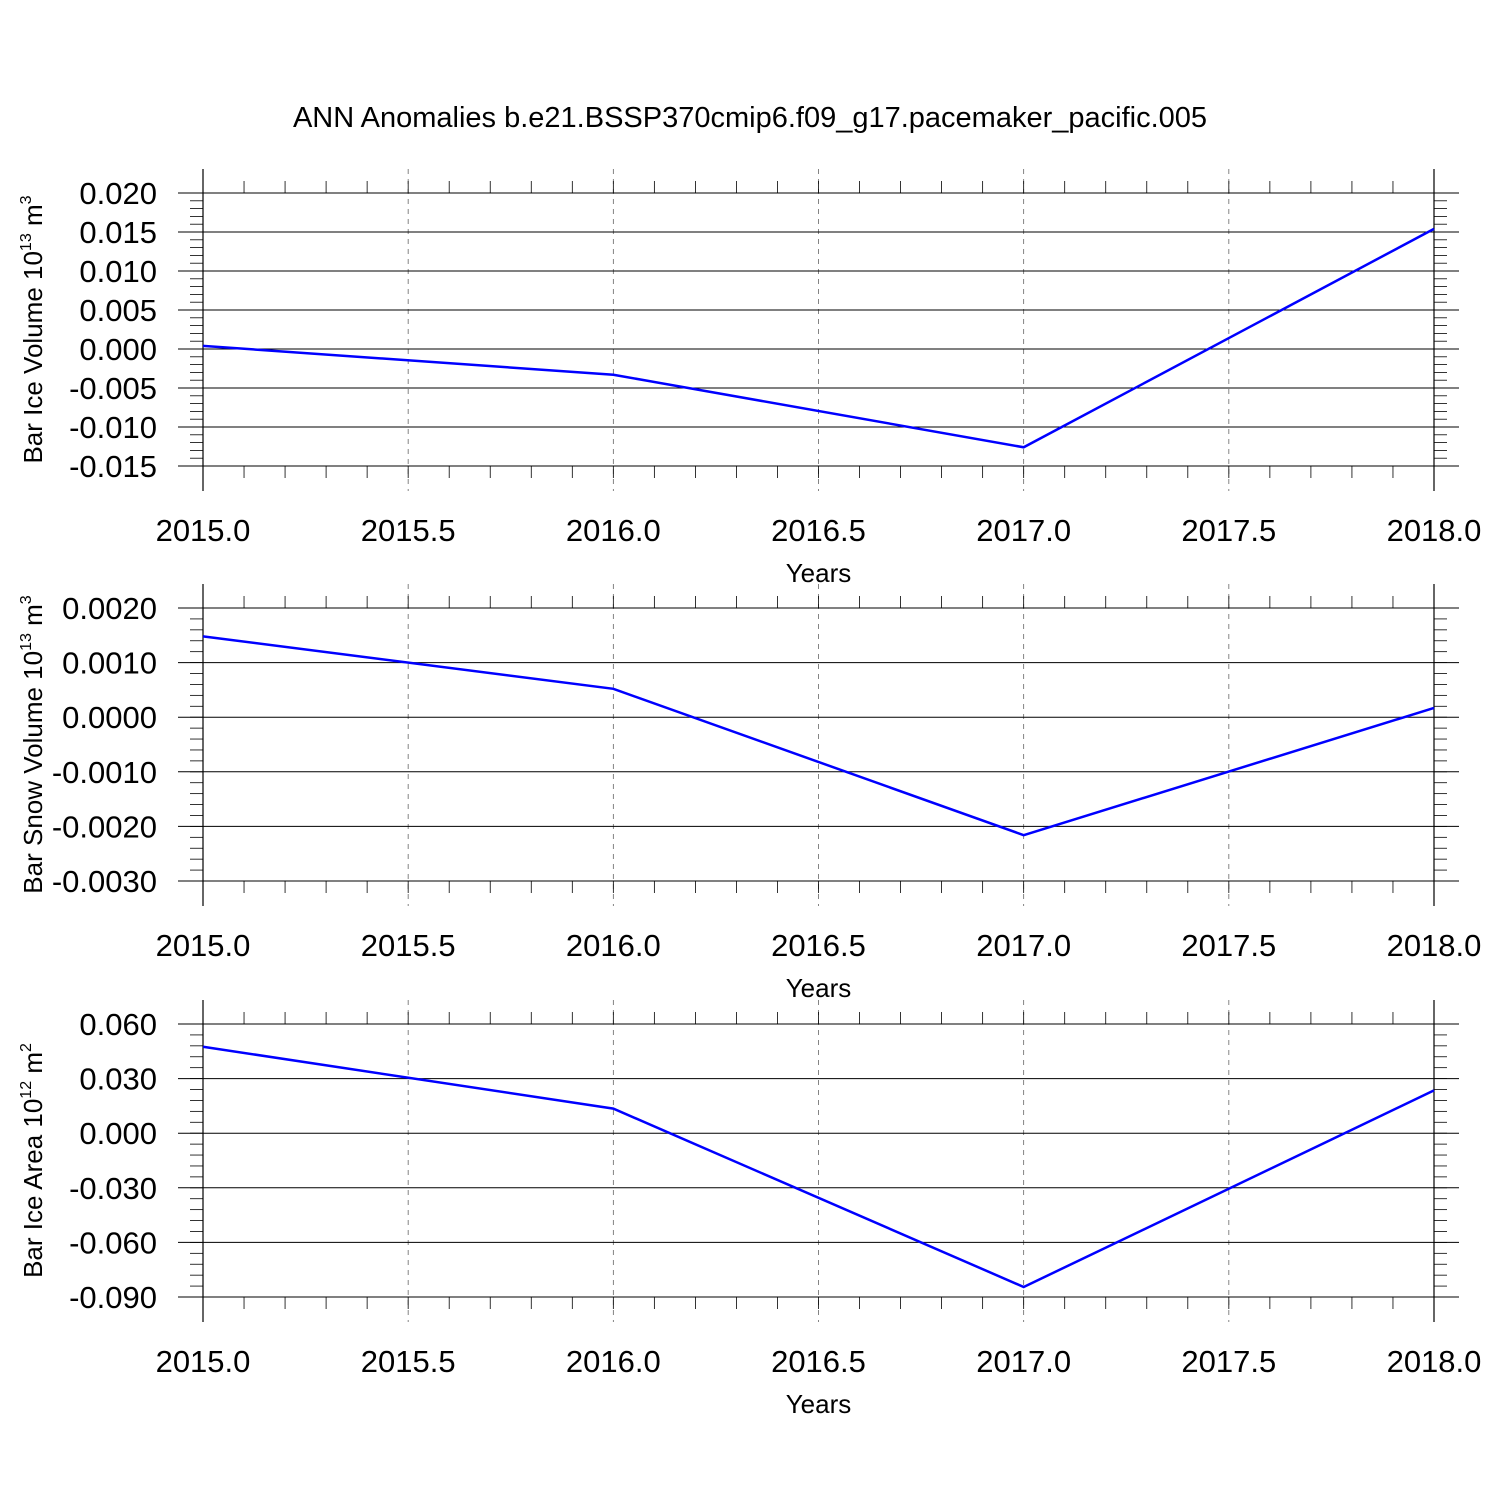 The image size is (1500, 1500). What do you see at coordinates (113, 388) in the screenshot?
I see `y-tick-label: -0.005` at bounding box center [113, 388].